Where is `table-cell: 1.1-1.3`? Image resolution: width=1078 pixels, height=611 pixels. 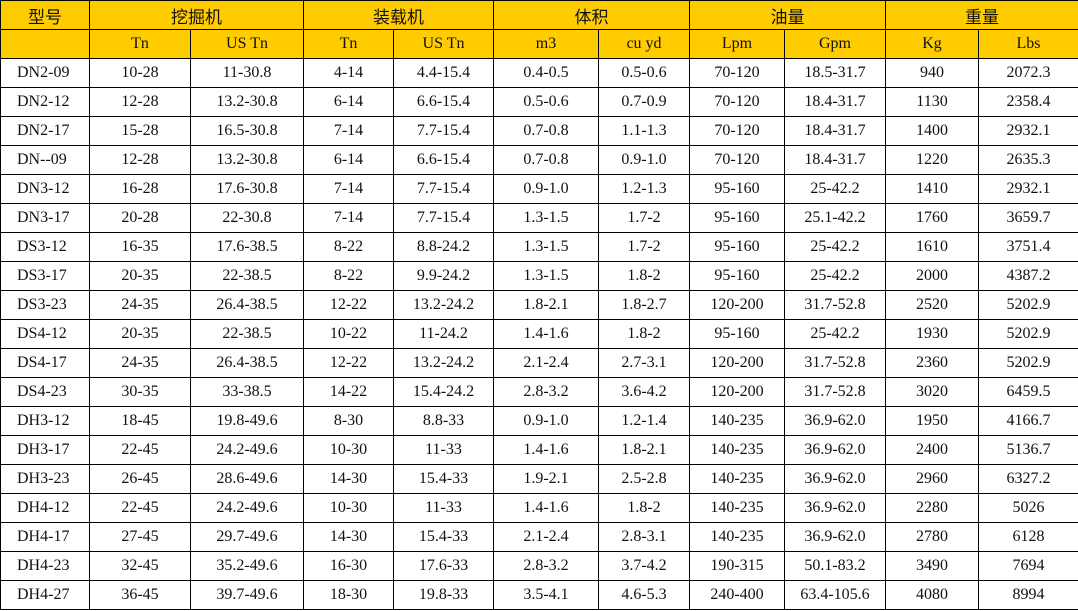
table-cell: 1.1-1.3 is located at coordinates (644, 131).